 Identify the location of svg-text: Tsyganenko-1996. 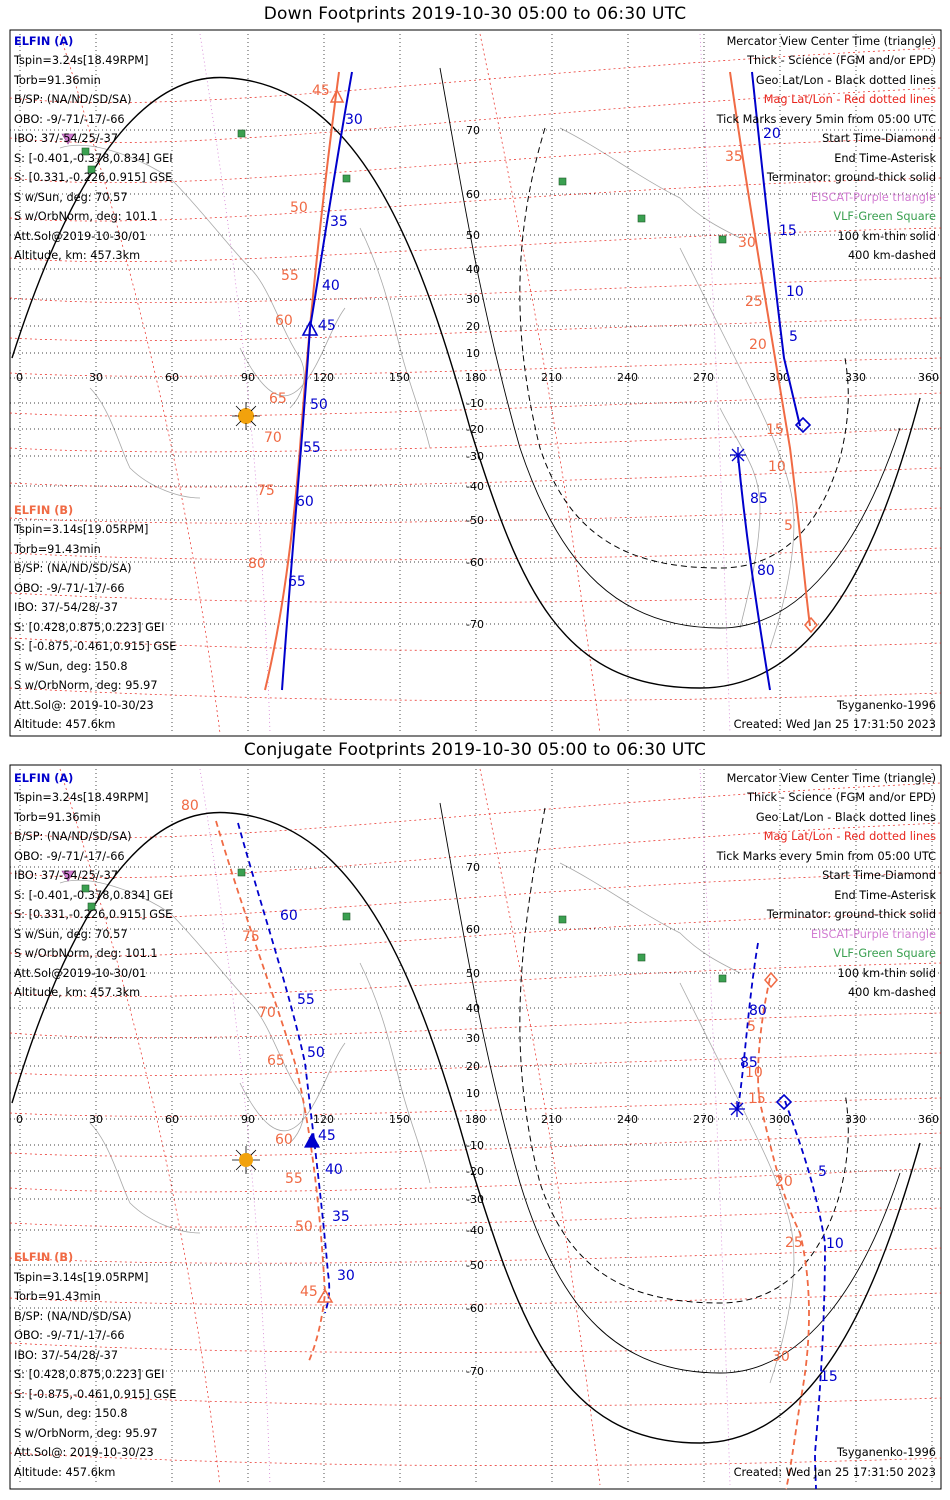
(886, 1452).